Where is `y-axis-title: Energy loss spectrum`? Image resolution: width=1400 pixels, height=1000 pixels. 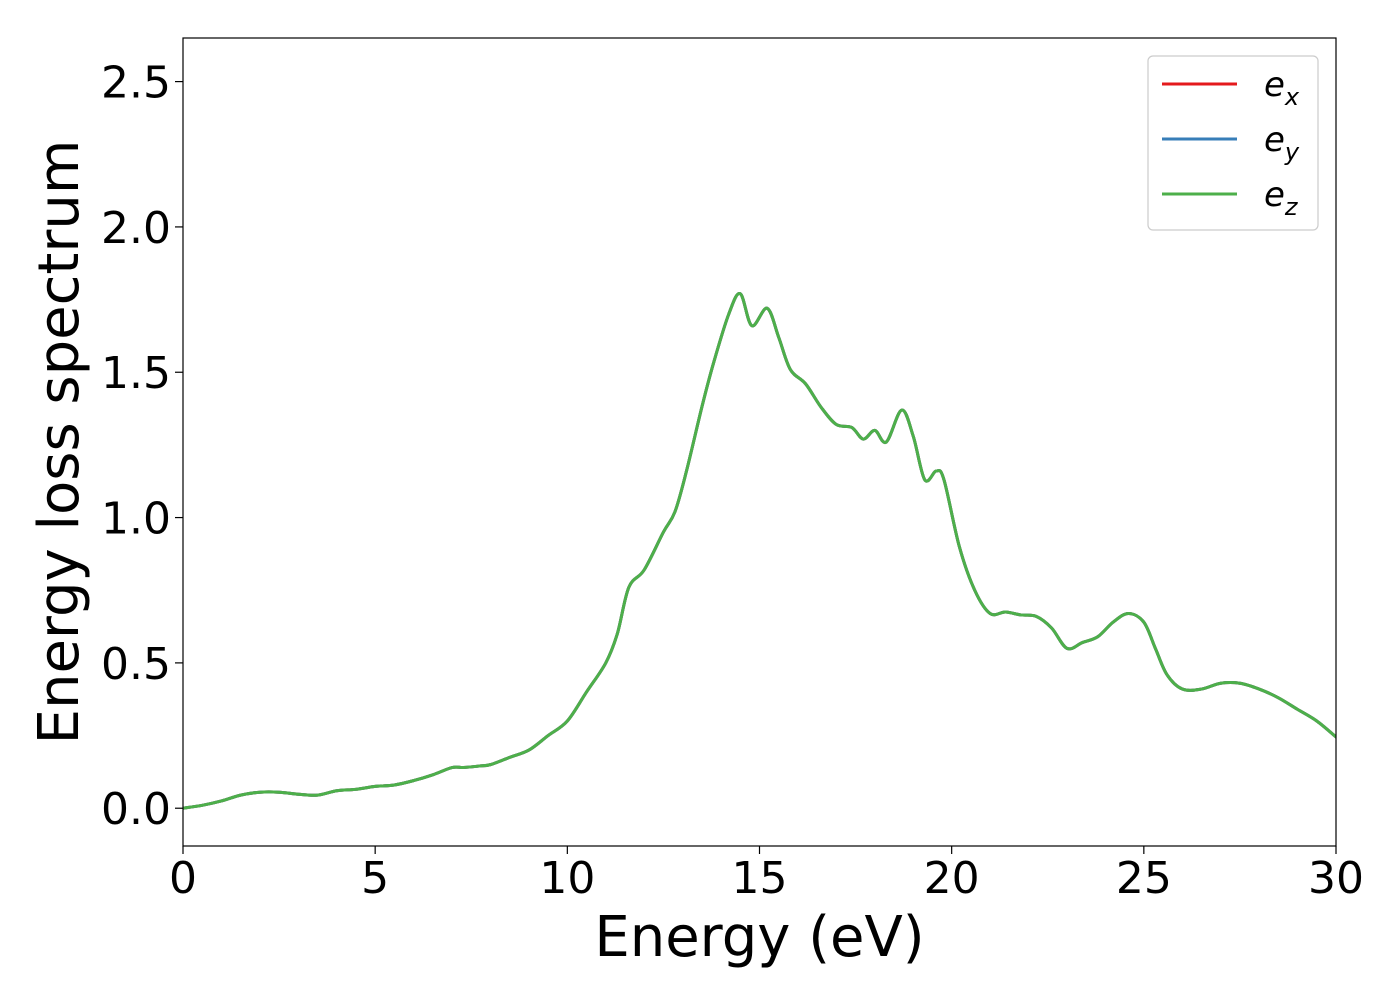 y-axis-title: Energy loss spectrum is located at coordinates (59, 442).